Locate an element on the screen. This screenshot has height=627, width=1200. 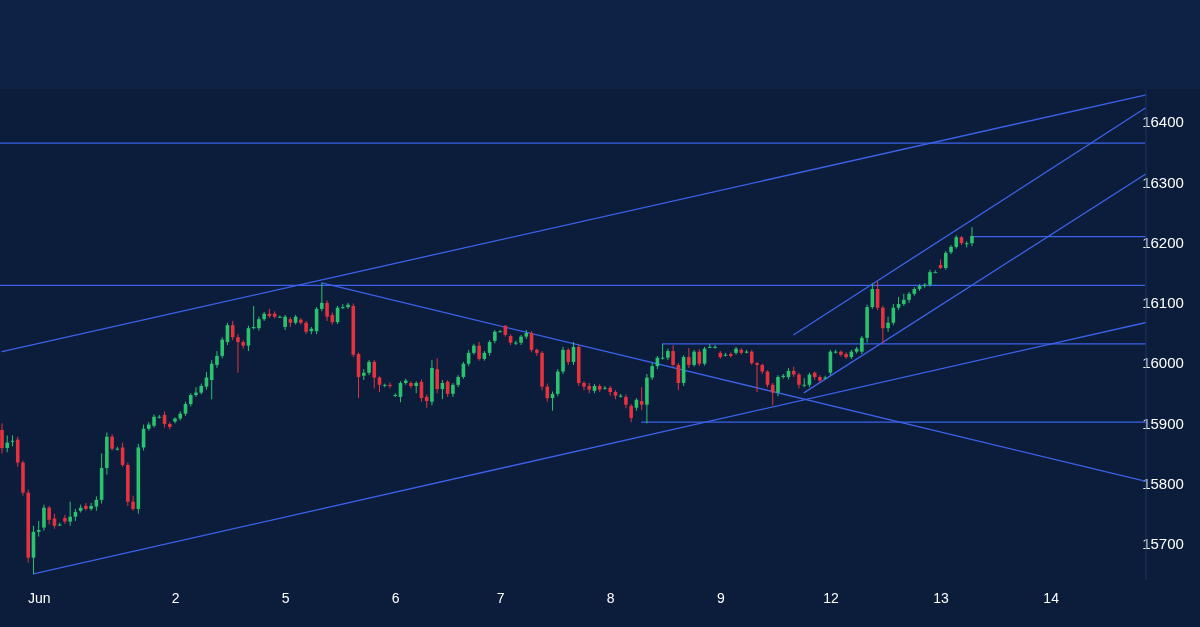
y-tick-label: 15700 is located at coordinates (1163, 544).